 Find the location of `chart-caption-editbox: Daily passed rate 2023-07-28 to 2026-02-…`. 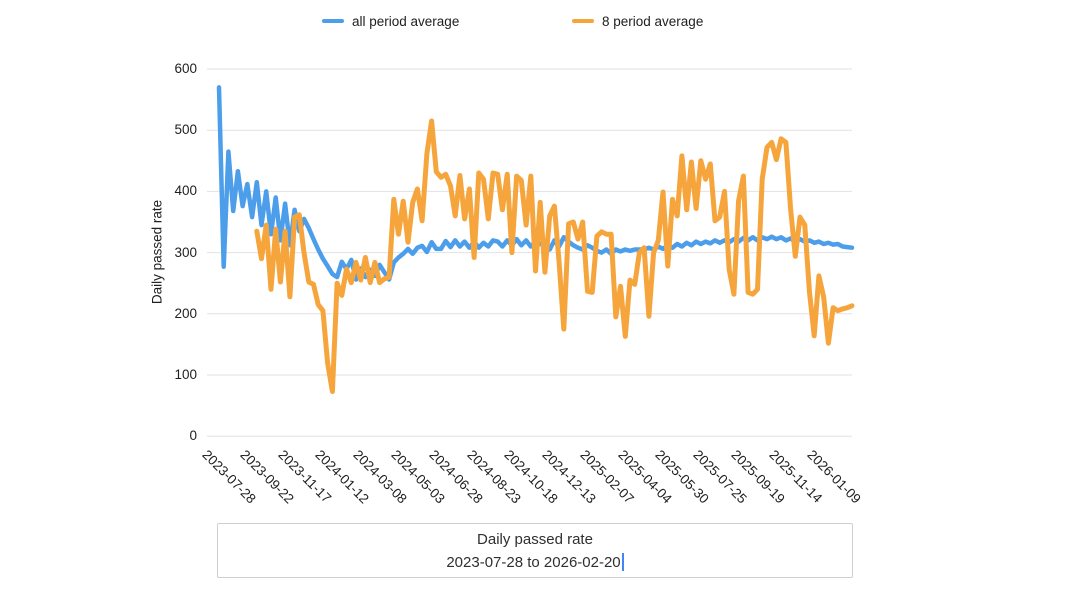

chart-caption-editbox: Daily passed rate 2023-07-28 to 2026-02-… is located at coordinates (535, 550).